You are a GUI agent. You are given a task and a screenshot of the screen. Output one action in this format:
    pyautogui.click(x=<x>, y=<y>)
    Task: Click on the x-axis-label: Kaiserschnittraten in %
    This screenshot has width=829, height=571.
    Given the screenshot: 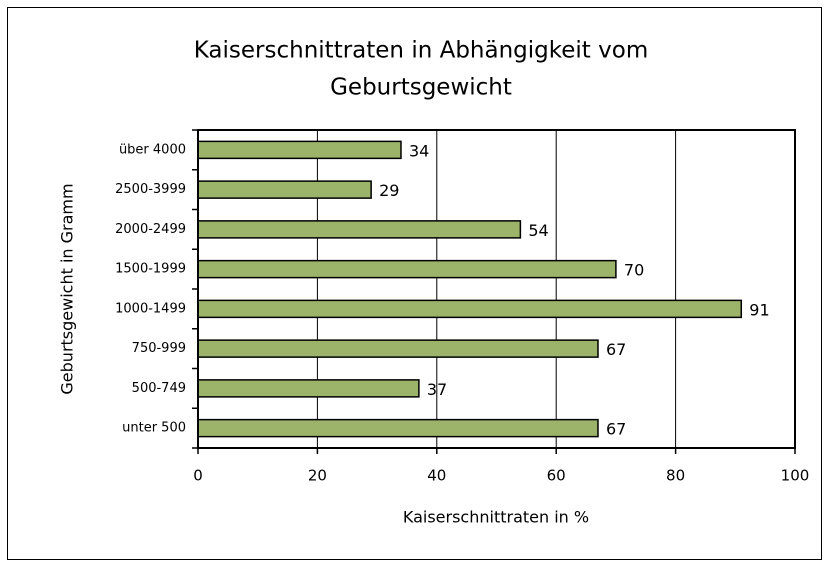 What is the action you would take?
    pyautogui.click(x=496, y=517)
    